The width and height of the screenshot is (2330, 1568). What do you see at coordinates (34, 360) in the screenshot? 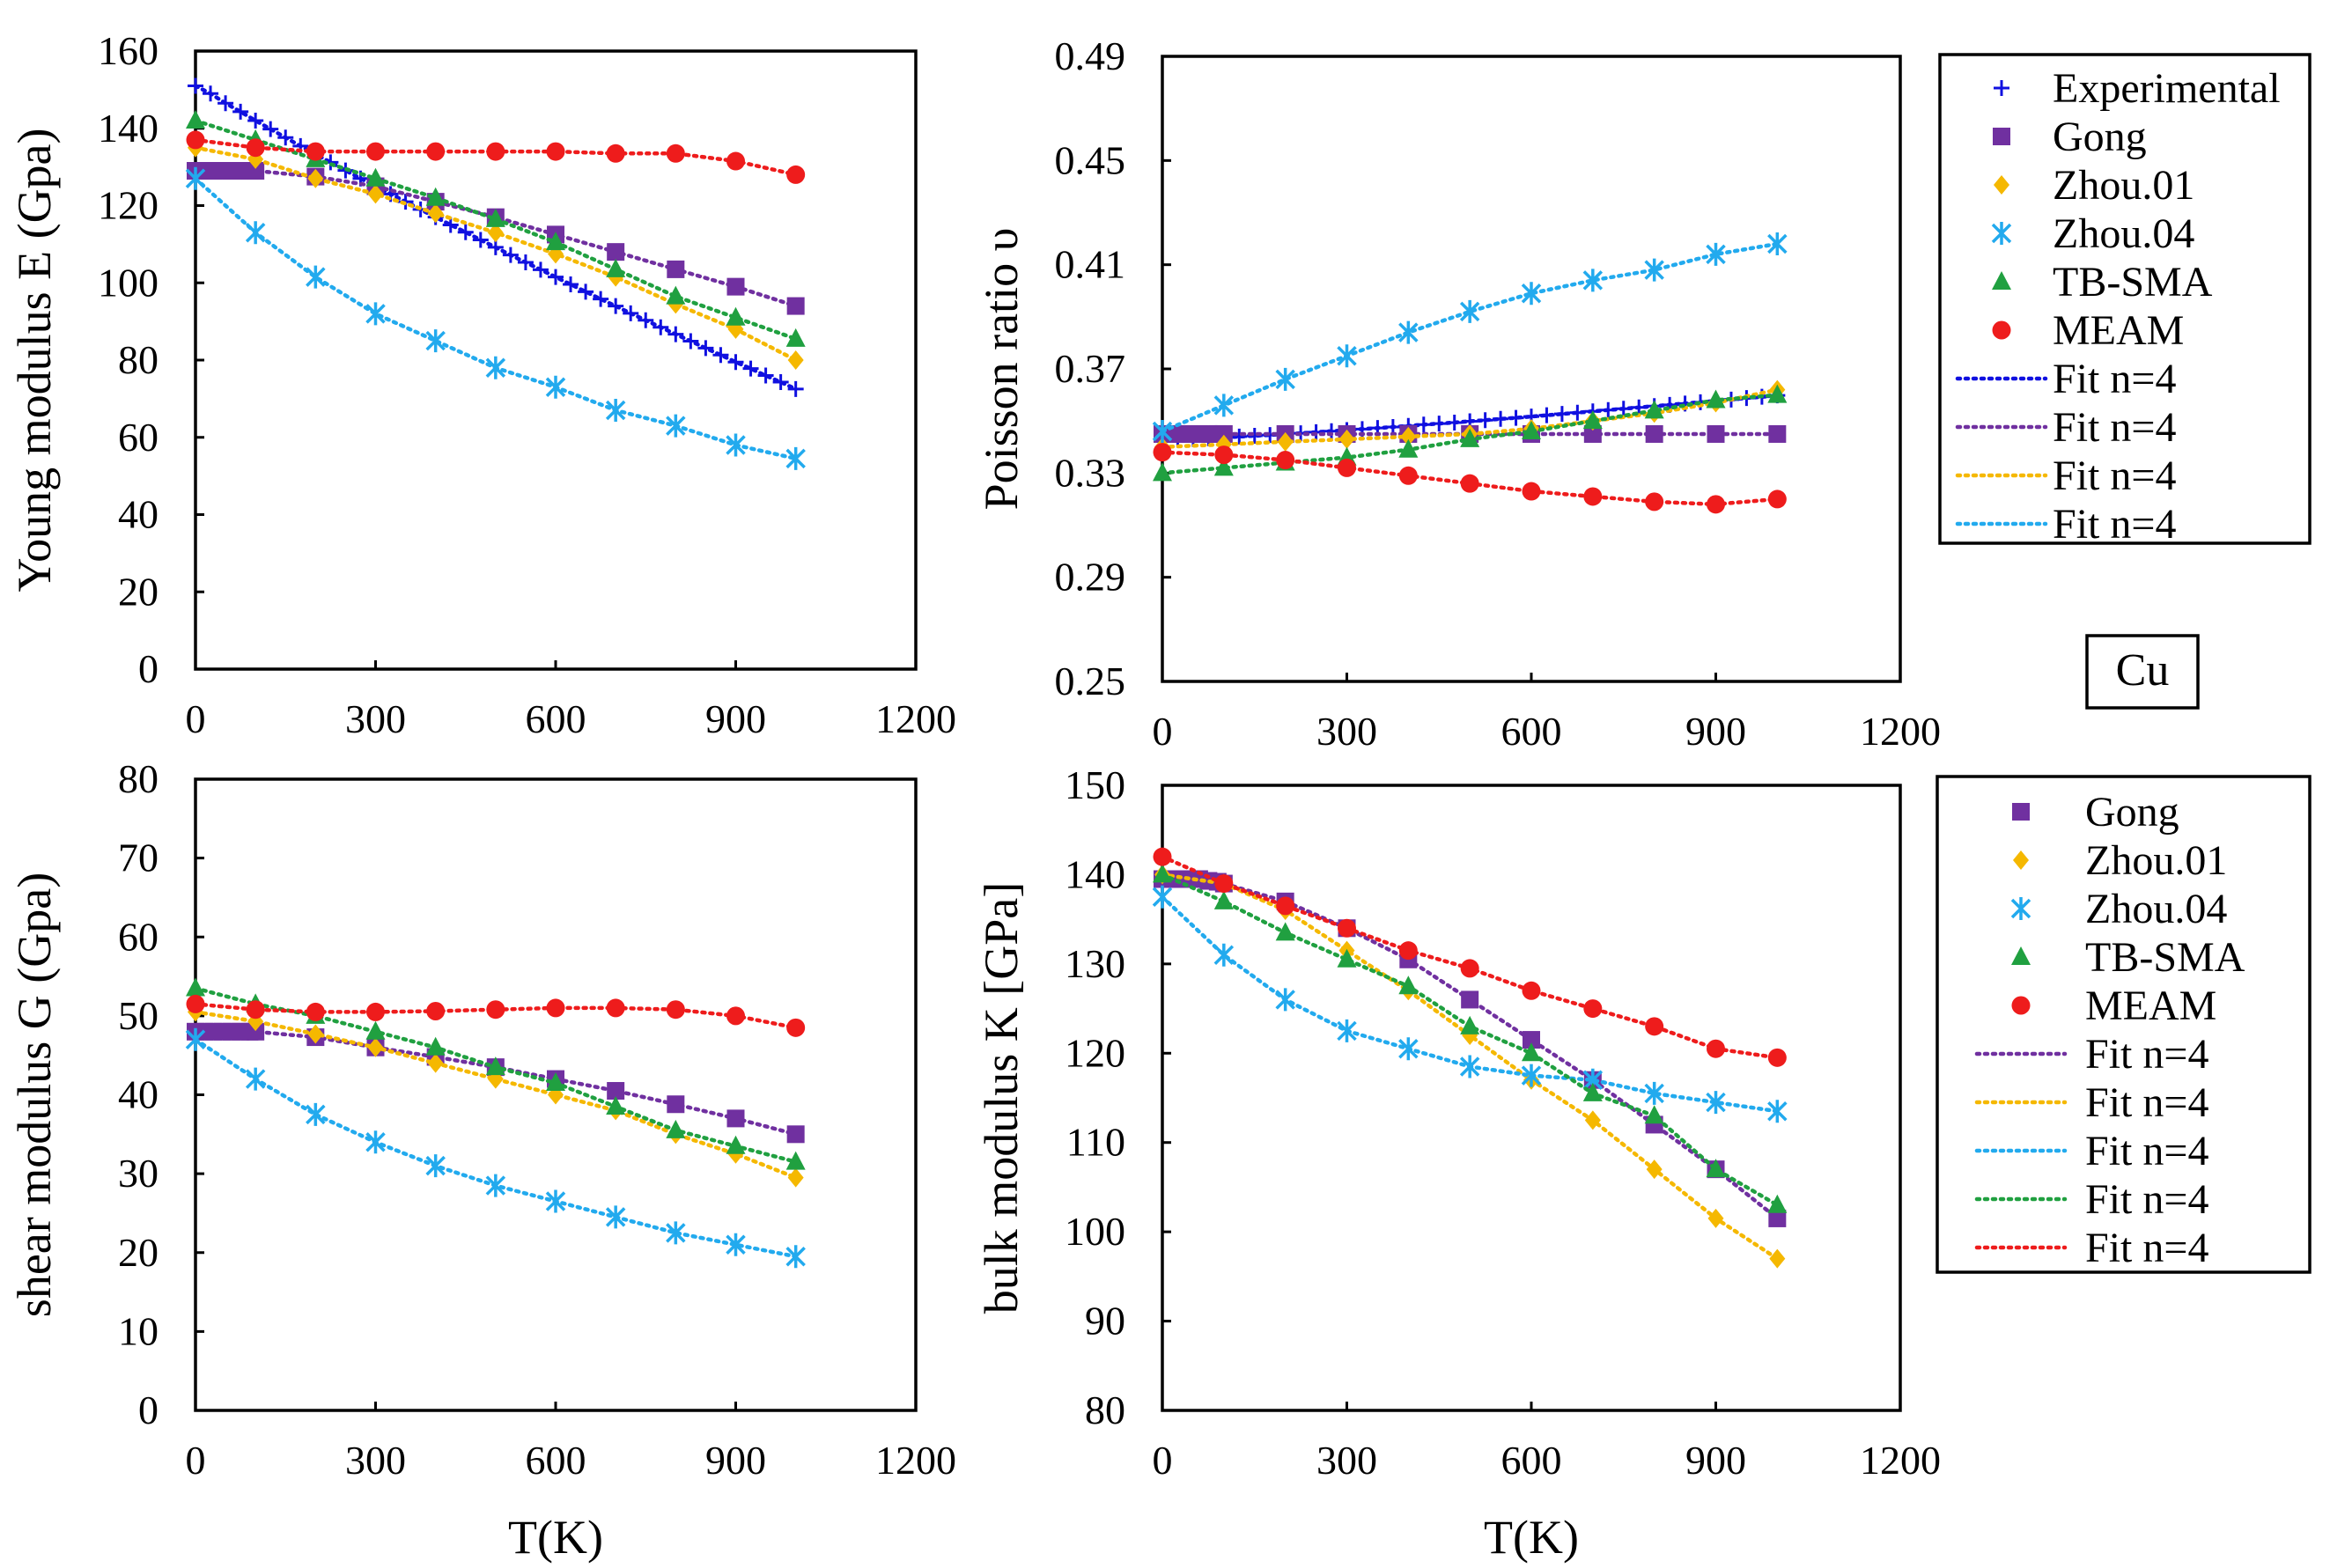
I see `y-axis-label: Young modulus E (Gpa)` at bounding box center [34, 360].